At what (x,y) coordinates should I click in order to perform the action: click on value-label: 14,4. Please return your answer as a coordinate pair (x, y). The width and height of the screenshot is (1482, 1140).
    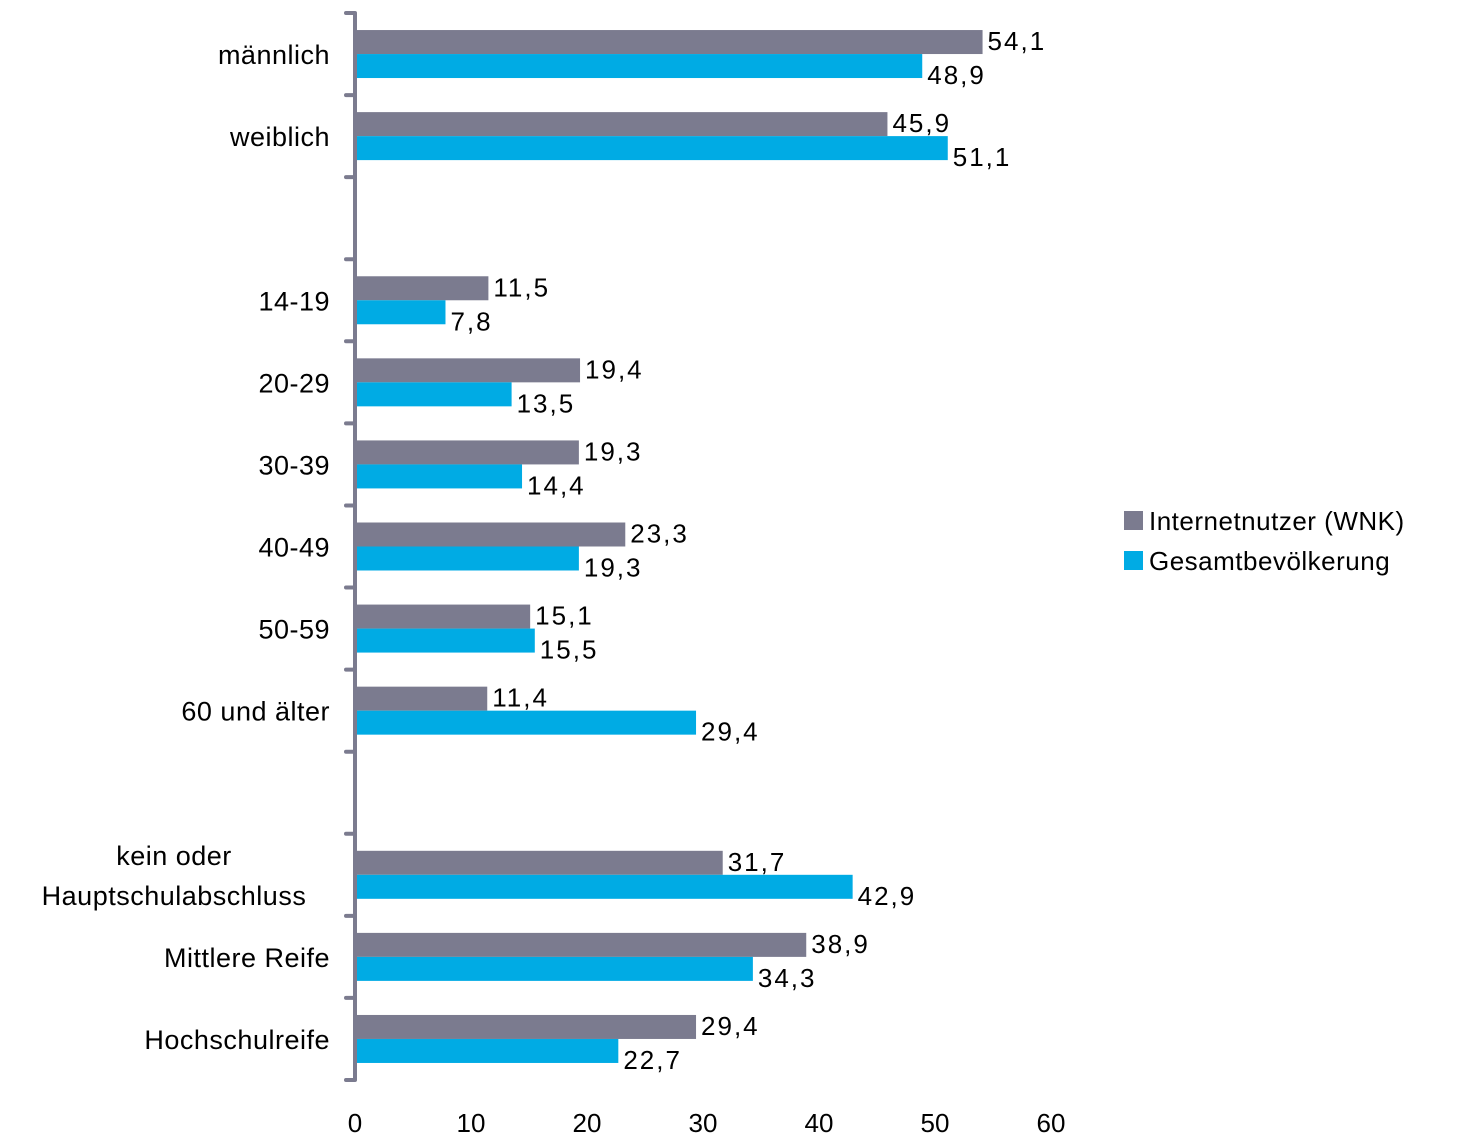
    Looking at the image, I should click on (556, 485).